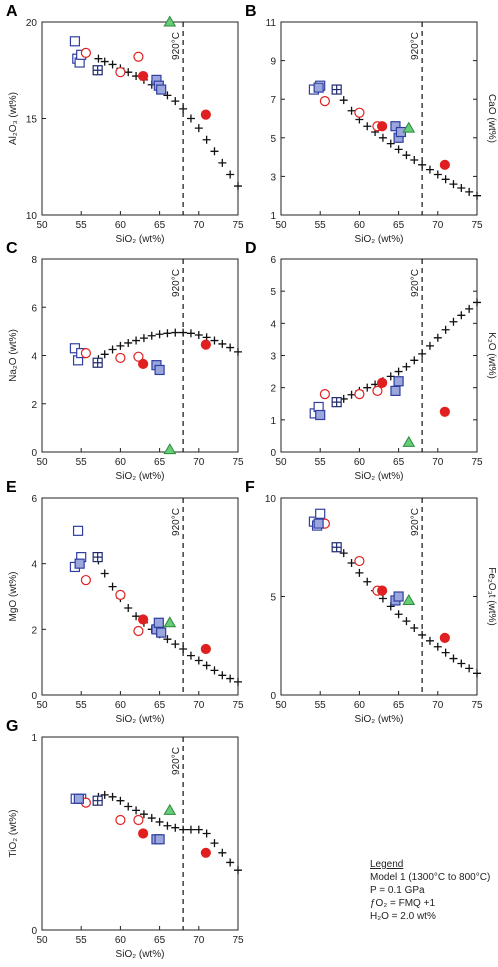 The height and width of the screenshot is (967, 498). What do you see at coordinates (430, 877) in the screenshot?
I see `legend-line-model: Model 1 (1300°C to 800°C)` at bounding box center [430, 877].